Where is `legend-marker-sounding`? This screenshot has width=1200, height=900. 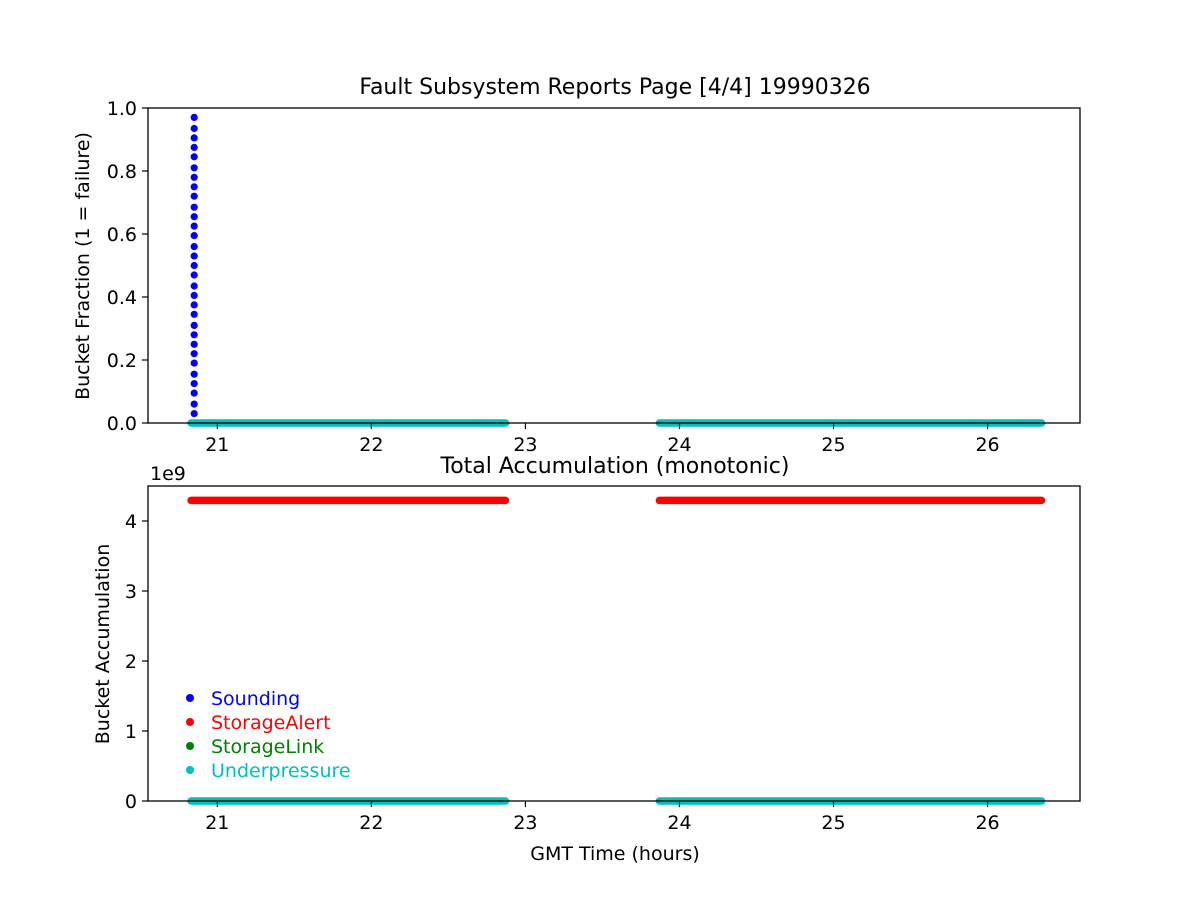 legend-marker-sounding is located at coordinates (190, 698).